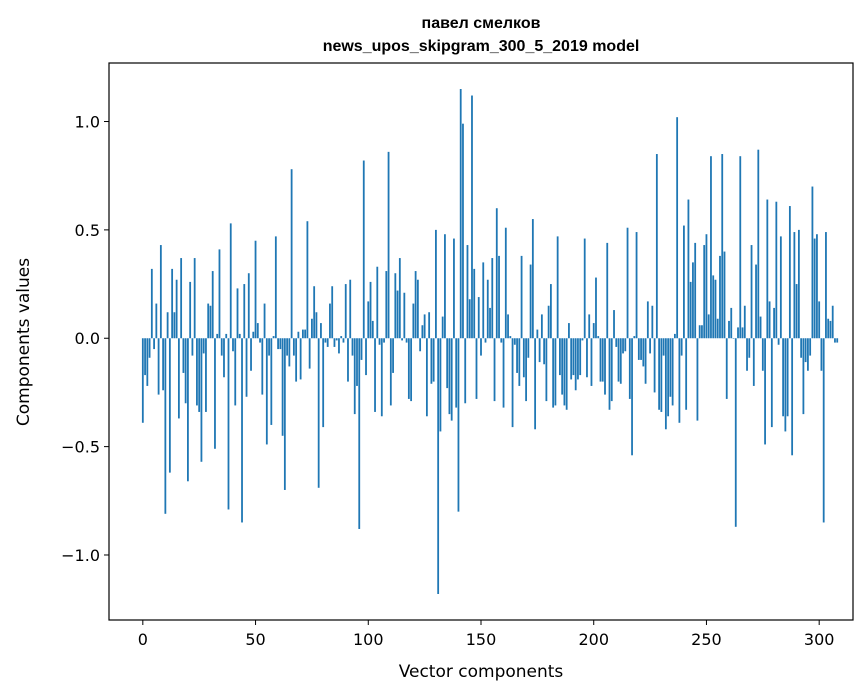 This screenshot has height=696, width=867. What do you see at coordinates (87, 122) in the screenshot?
I see `y-tick-label: 1.0` at bounding box center [87, 122].